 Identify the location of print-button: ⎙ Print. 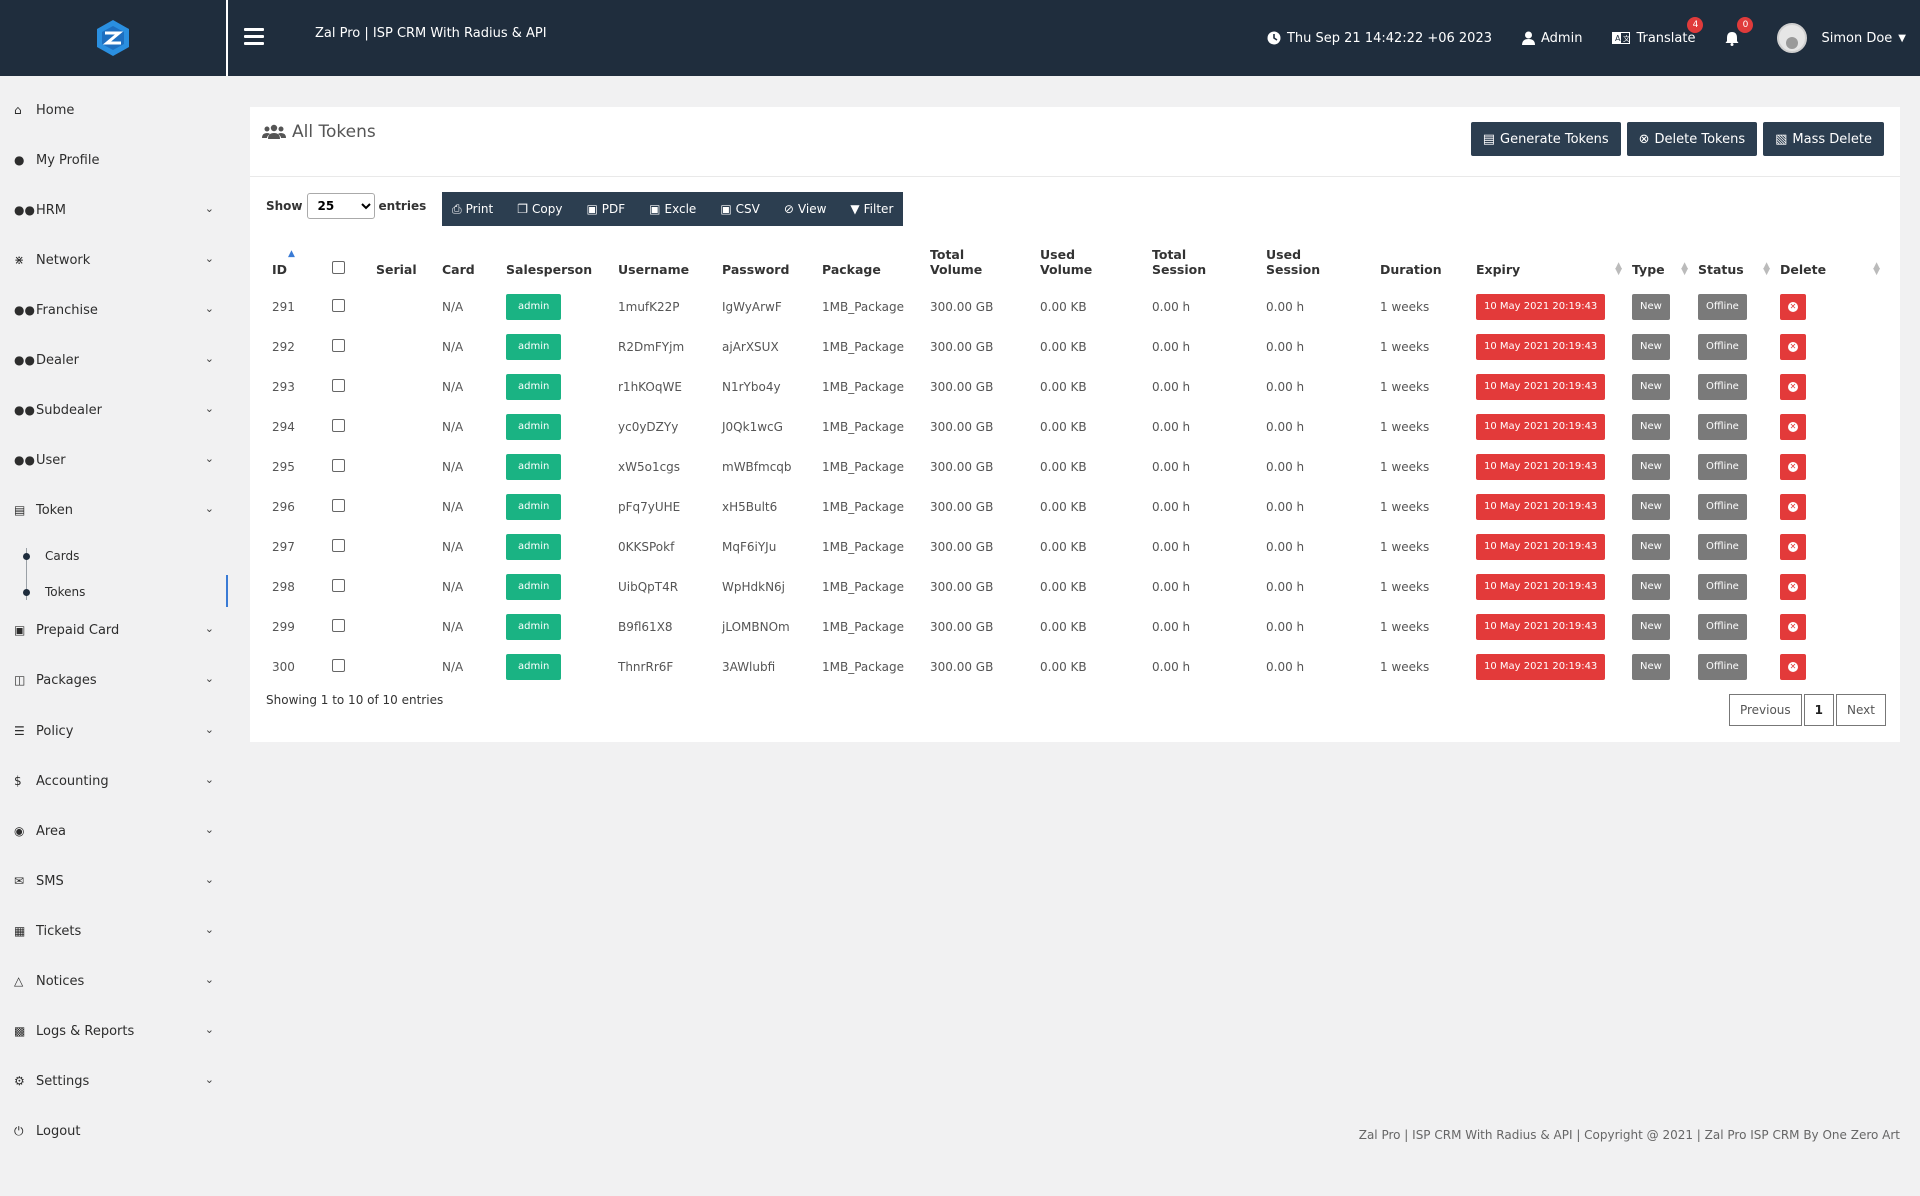
(472, 209).